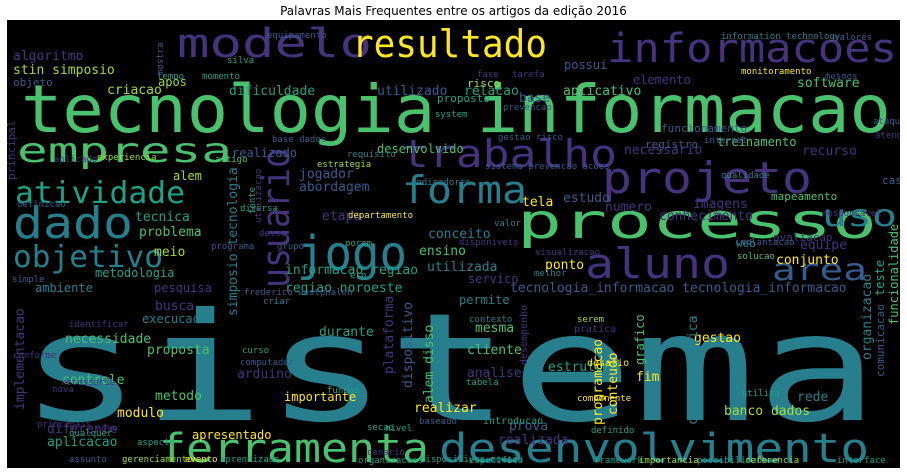 Image resolution: width=907 pixels, height=476 pixels. Describe the element at coordinates (891, 180) in the screenshot. I see `word-caso: caso` at that location.